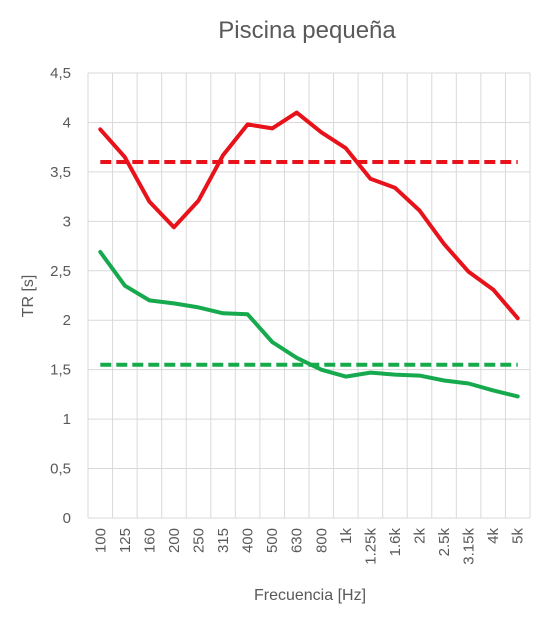 The width and height of the screenshot is (545, 623). I want to click on y-tick-label: 4, so click(67, 122).